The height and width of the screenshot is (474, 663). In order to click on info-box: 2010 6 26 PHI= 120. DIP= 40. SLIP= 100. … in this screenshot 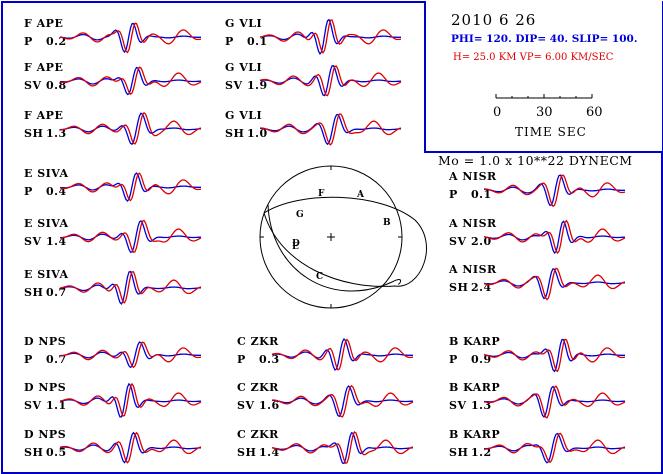, I will do `click(543, 77)`.